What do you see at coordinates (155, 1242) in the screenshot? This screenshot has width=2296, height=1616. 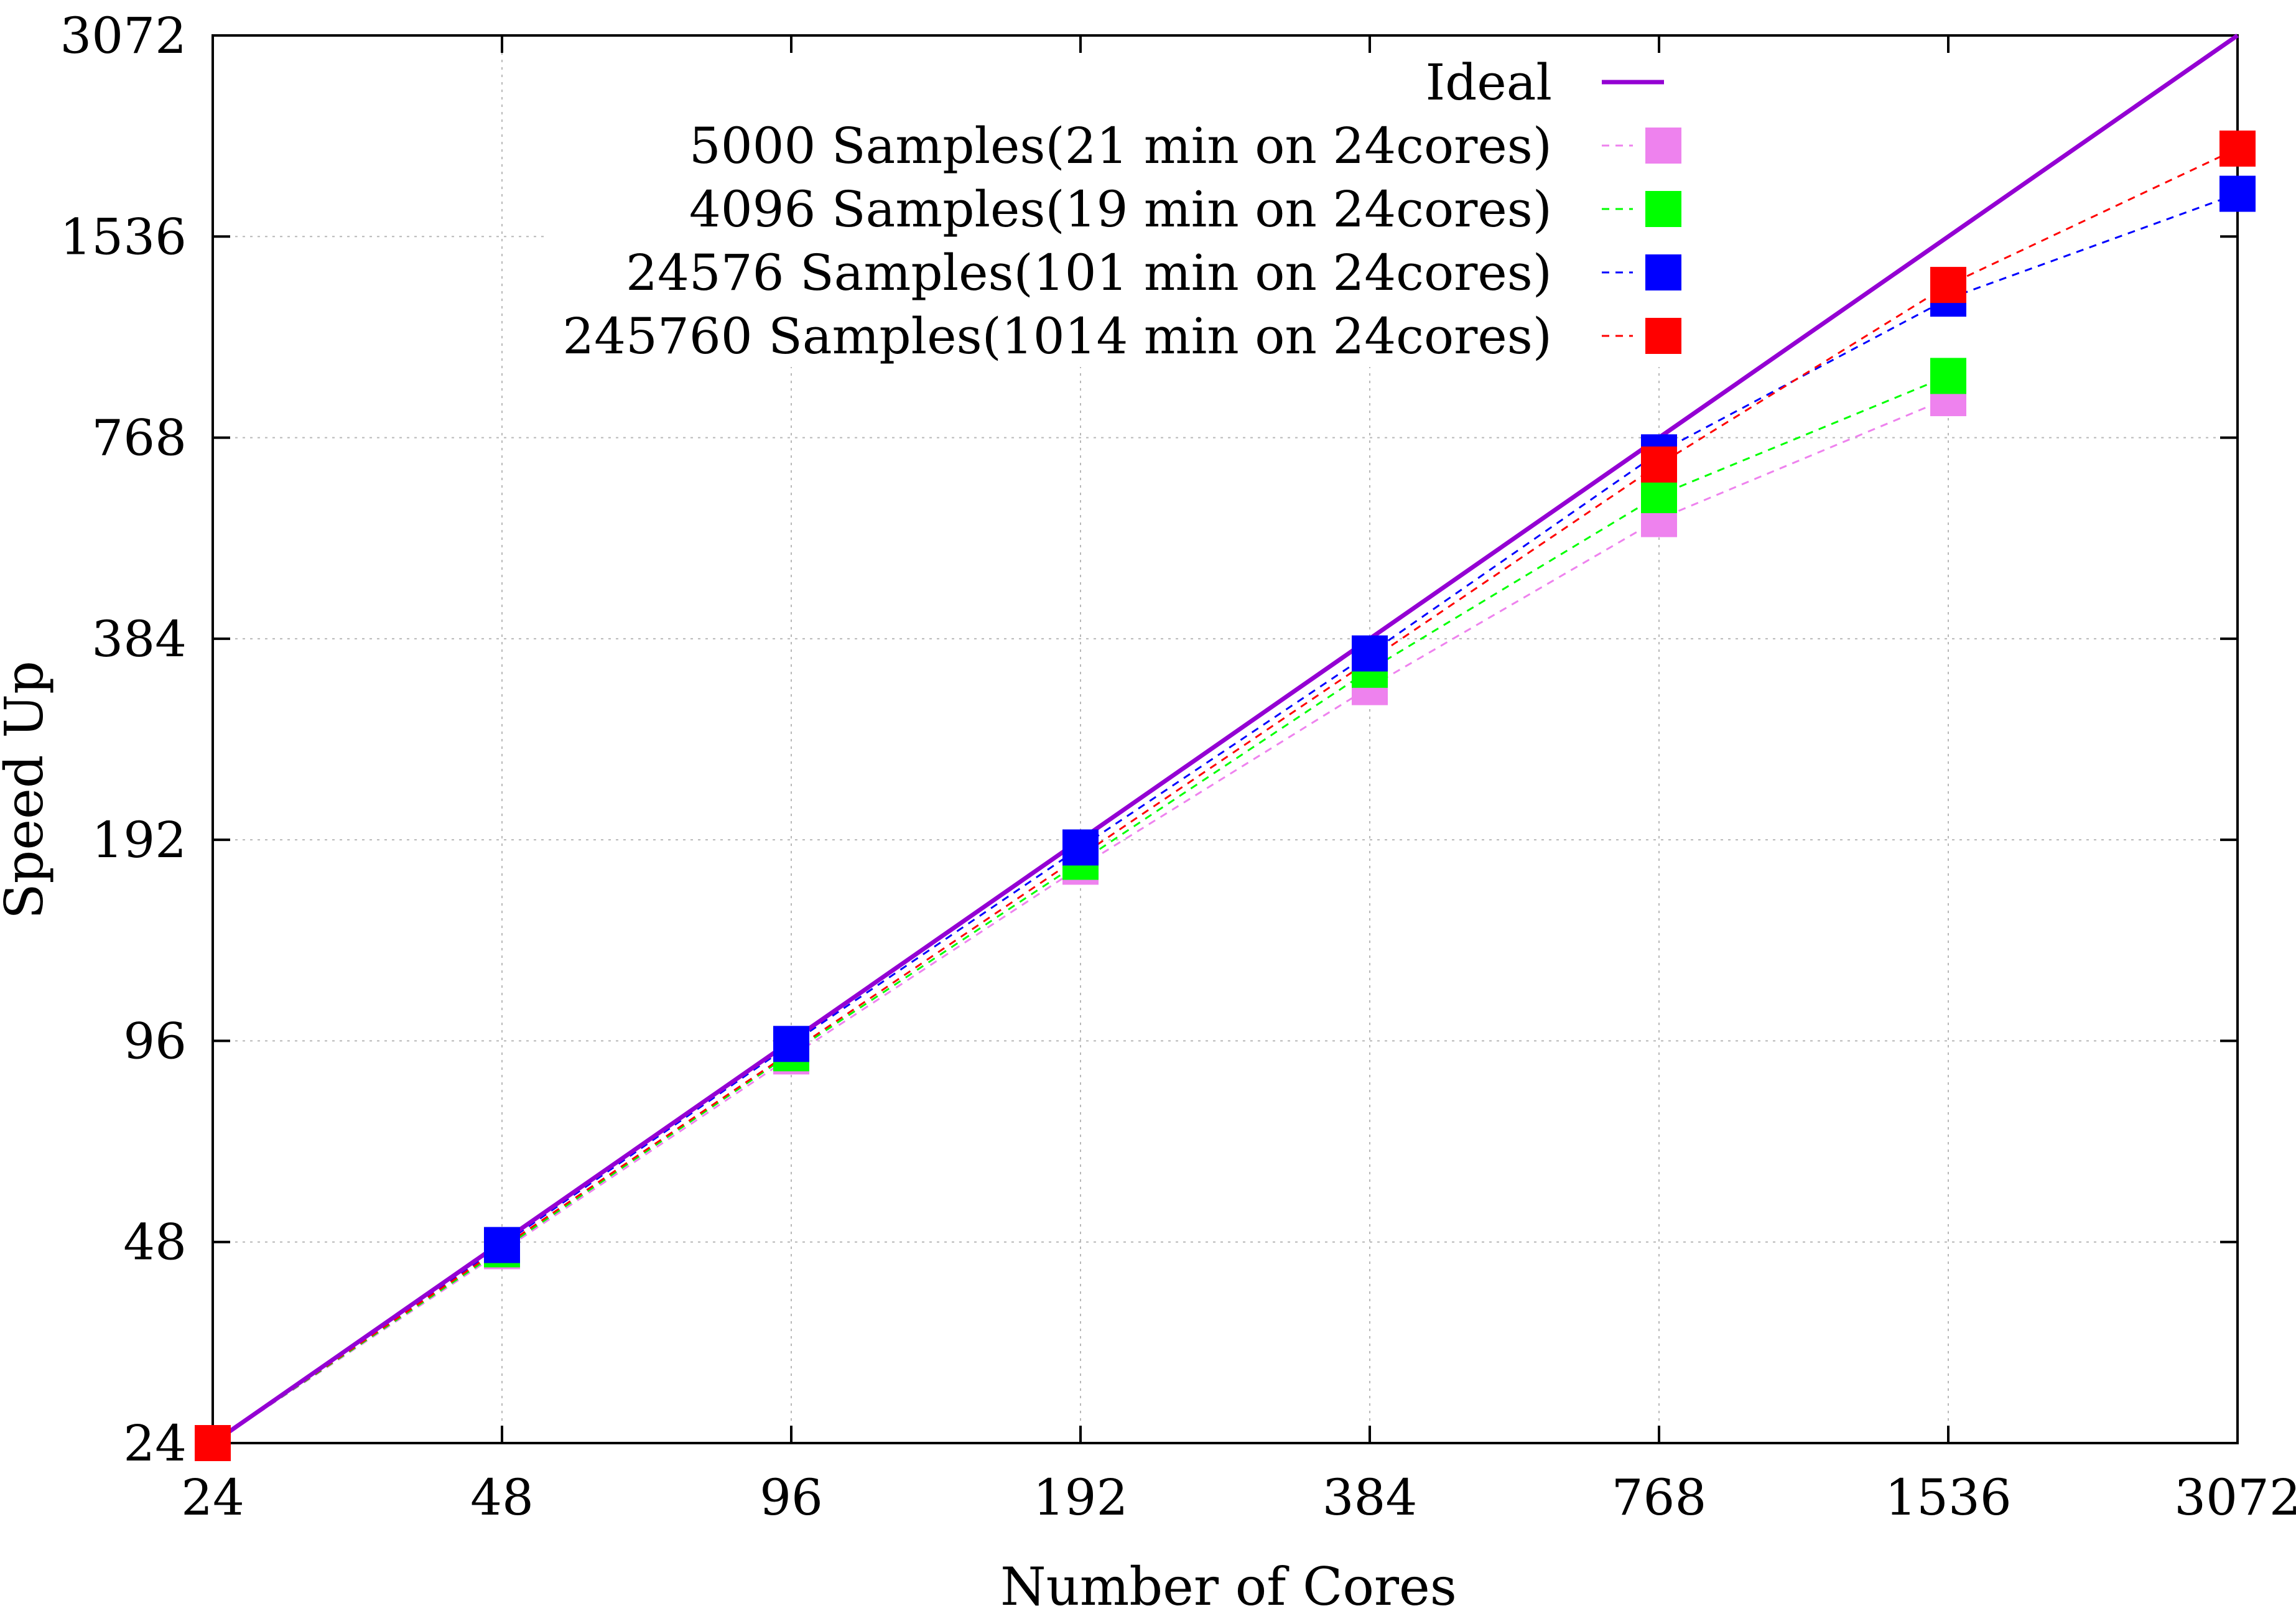 I see `y-tick-label: 48` at bounding box center [155, 1242].